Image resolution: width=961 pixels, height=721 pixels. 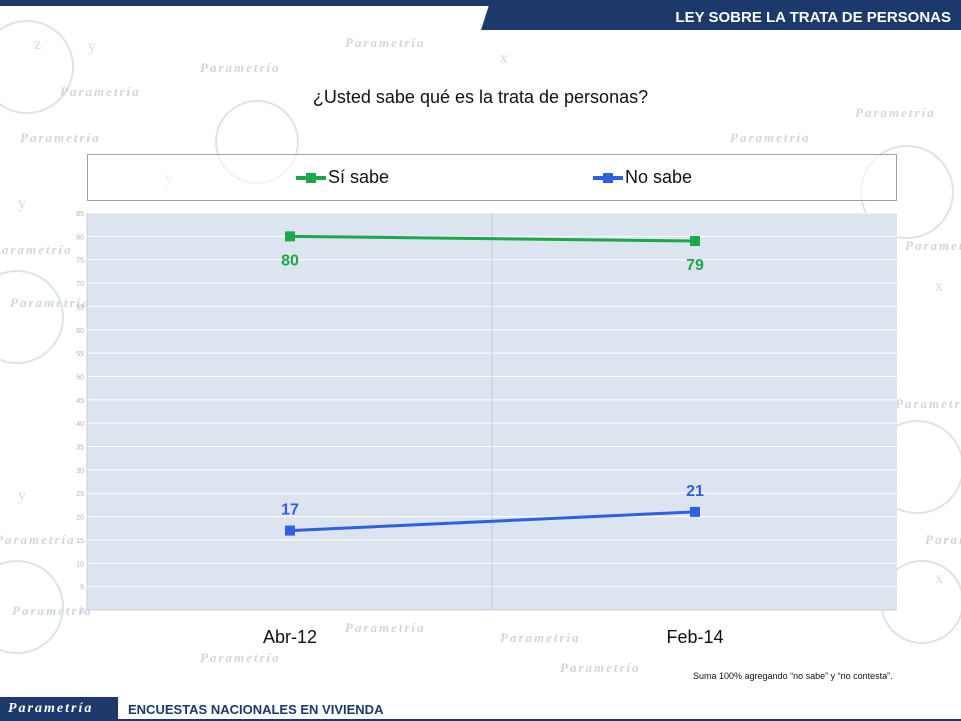 I want to click on y-tick-label: 25, so click(x=80, y=494).